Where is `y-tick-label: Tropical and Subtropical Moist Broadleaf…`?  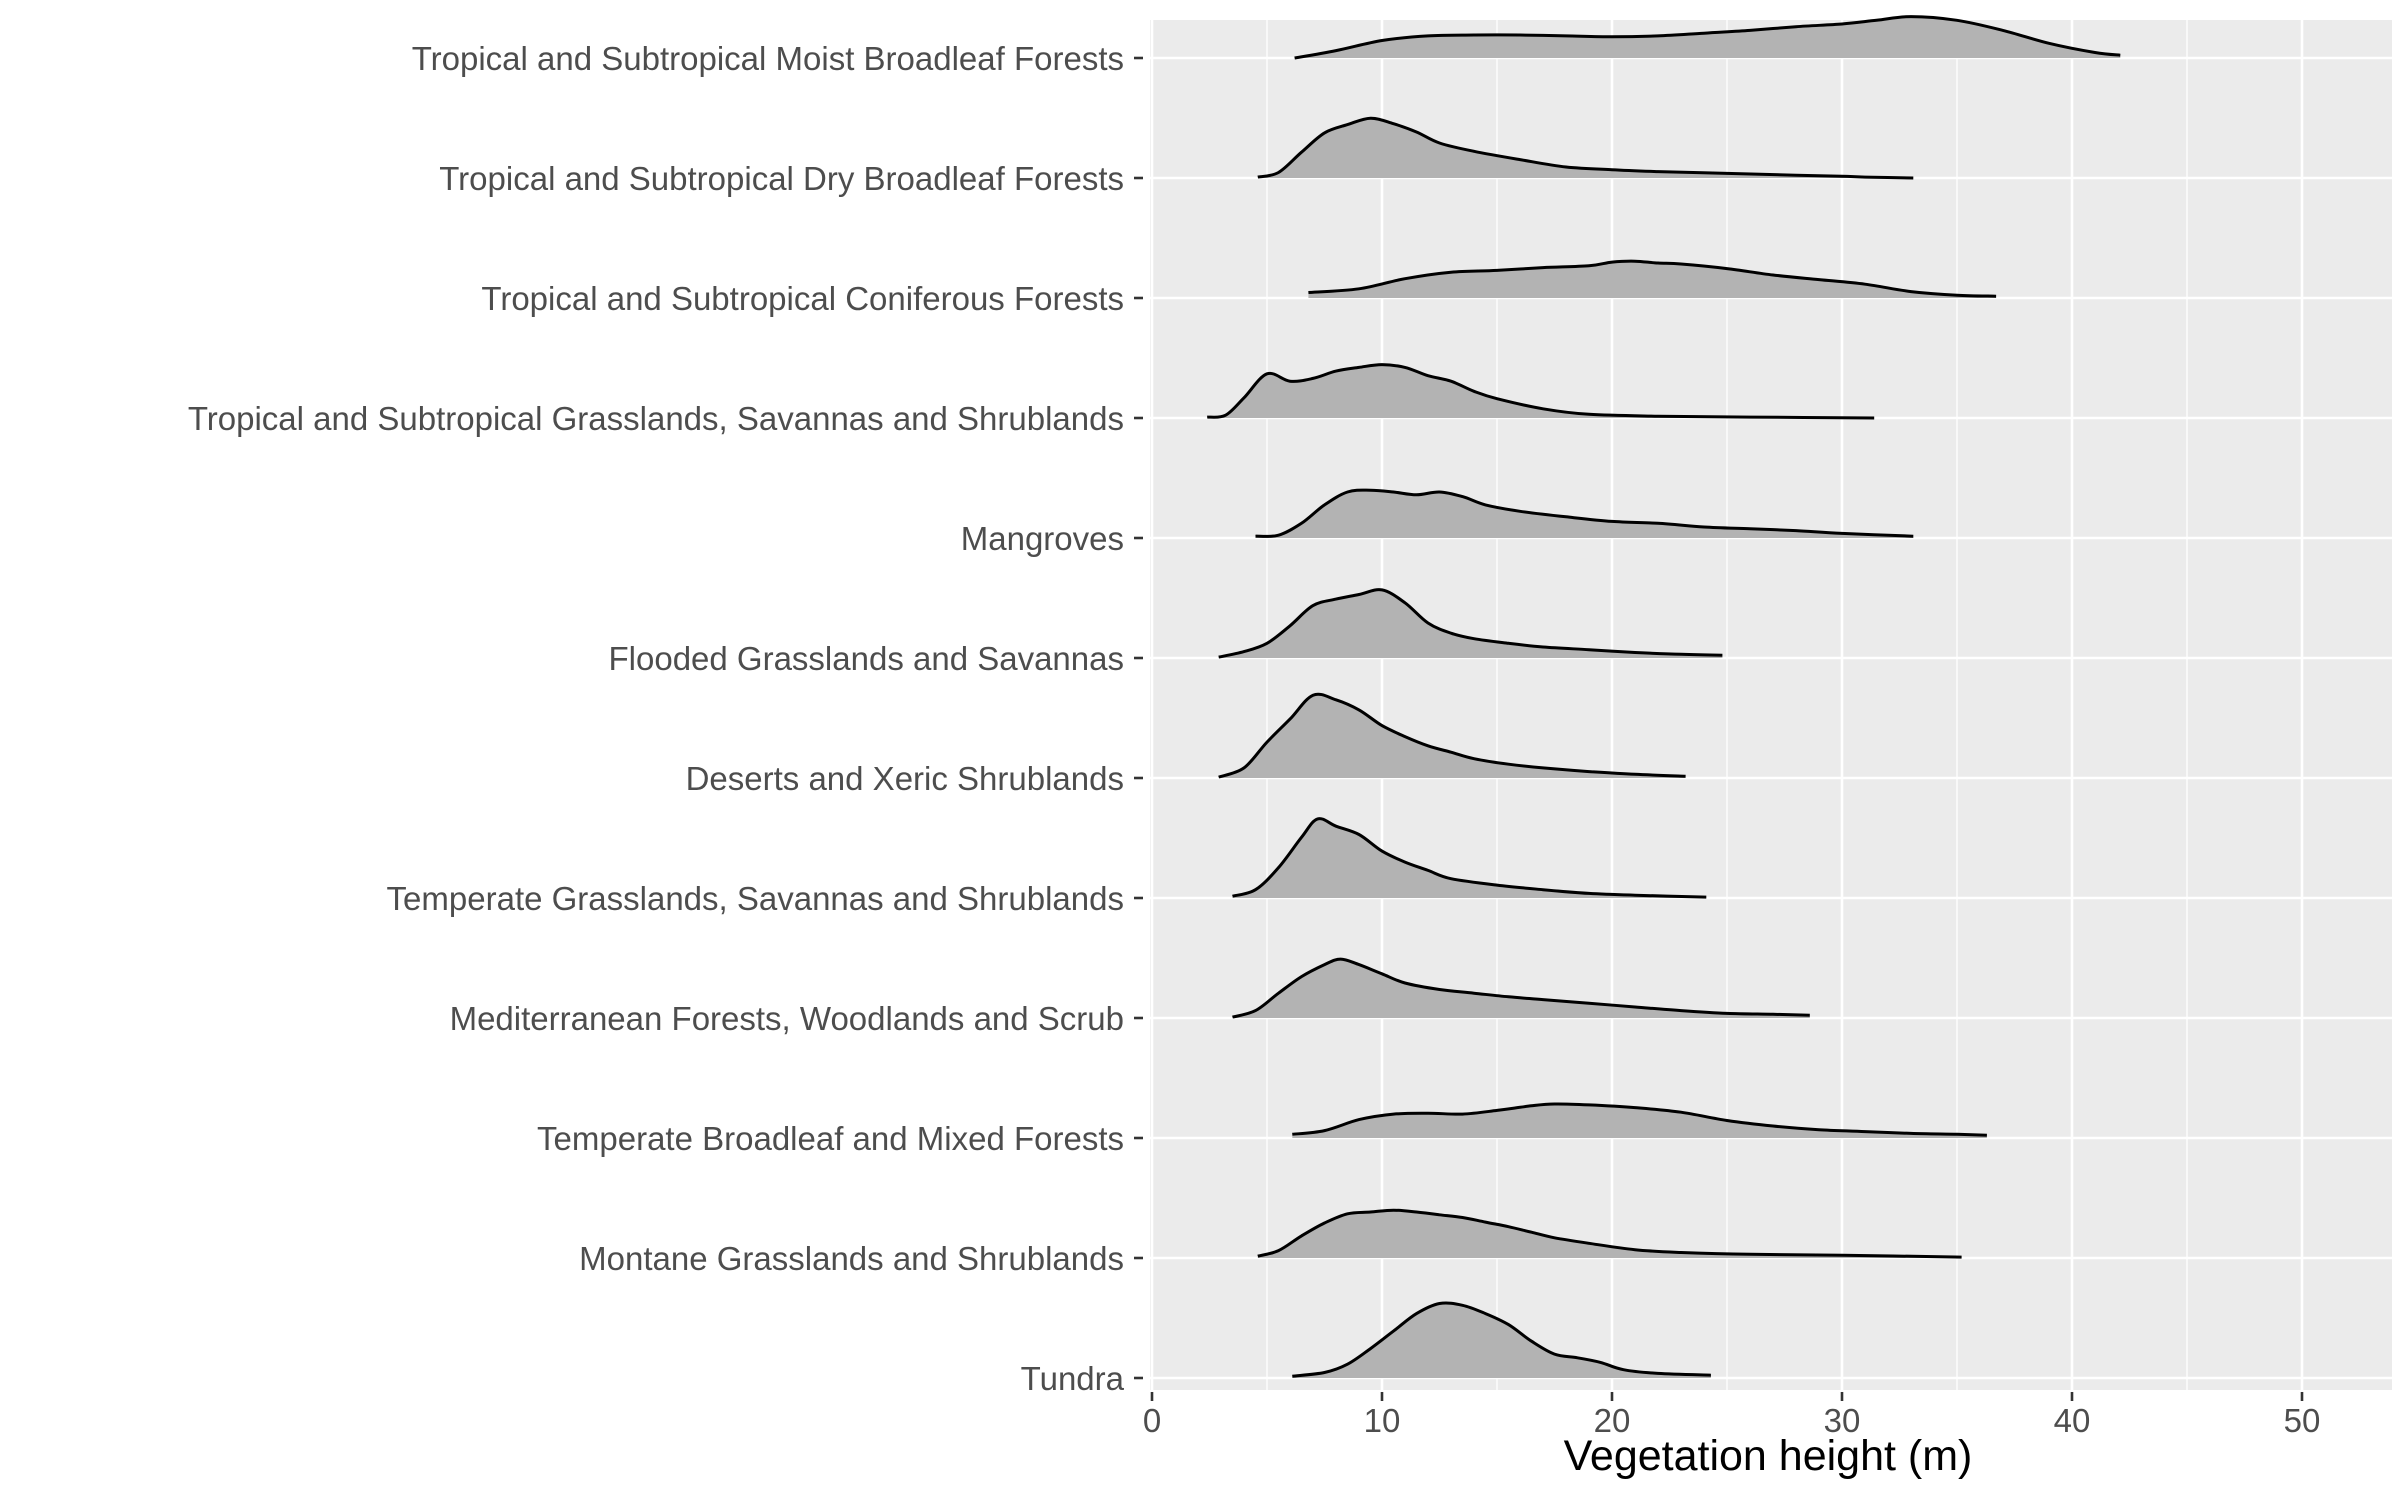 y-tick-label: Tropical and Subtropical Moist Broadleaf… is located at coordinates (768, 58).